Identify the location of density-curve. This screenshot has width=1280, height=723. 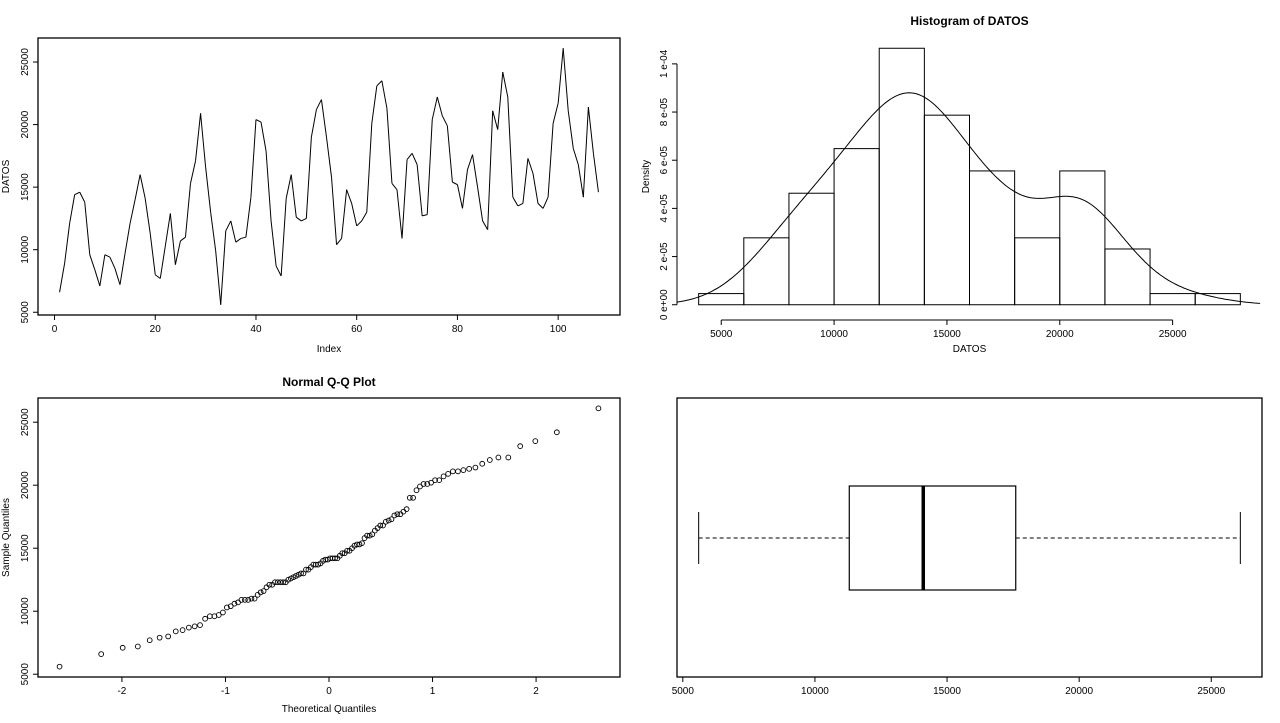
(968, 198).